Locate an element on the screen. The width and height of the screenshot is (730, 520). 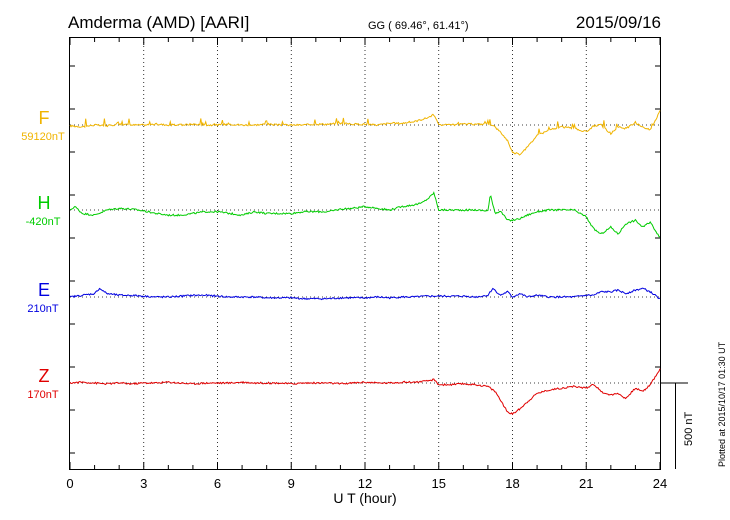
station-title: Amderma (AMD) [AARI] is located at coordinates (158, 22).